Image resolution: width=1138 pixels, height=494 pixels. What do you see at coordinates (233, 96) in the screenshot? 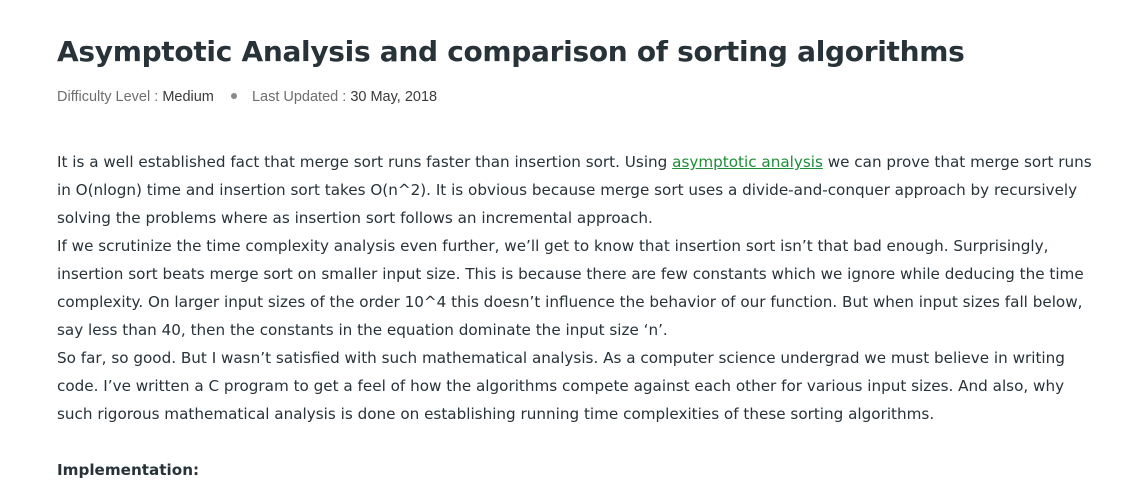
I see `separator-dot-icon` at bounding box center [233, 96].